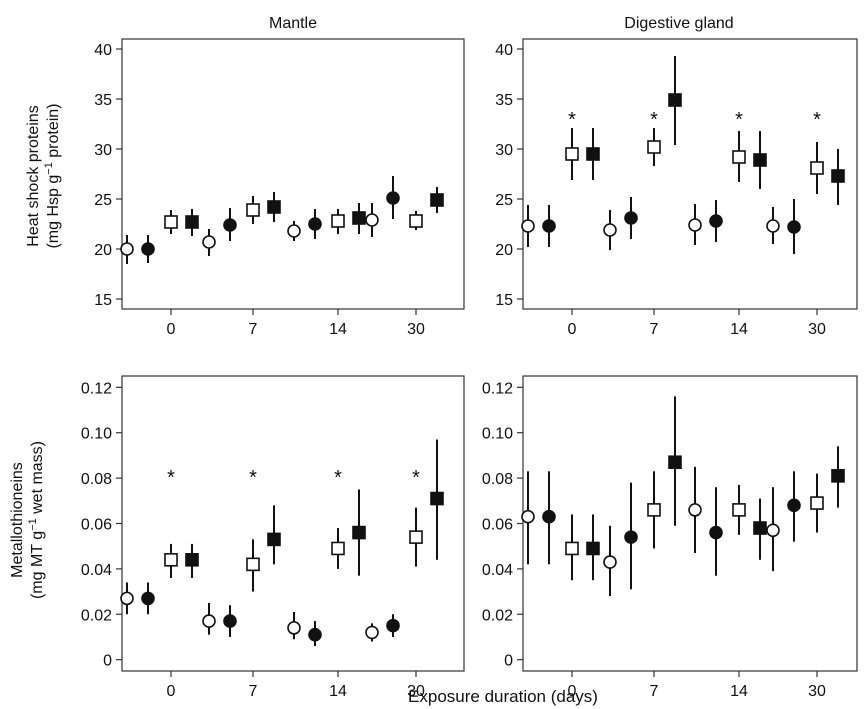  I want to click on y-tick-label: 30, so click(103, 150).